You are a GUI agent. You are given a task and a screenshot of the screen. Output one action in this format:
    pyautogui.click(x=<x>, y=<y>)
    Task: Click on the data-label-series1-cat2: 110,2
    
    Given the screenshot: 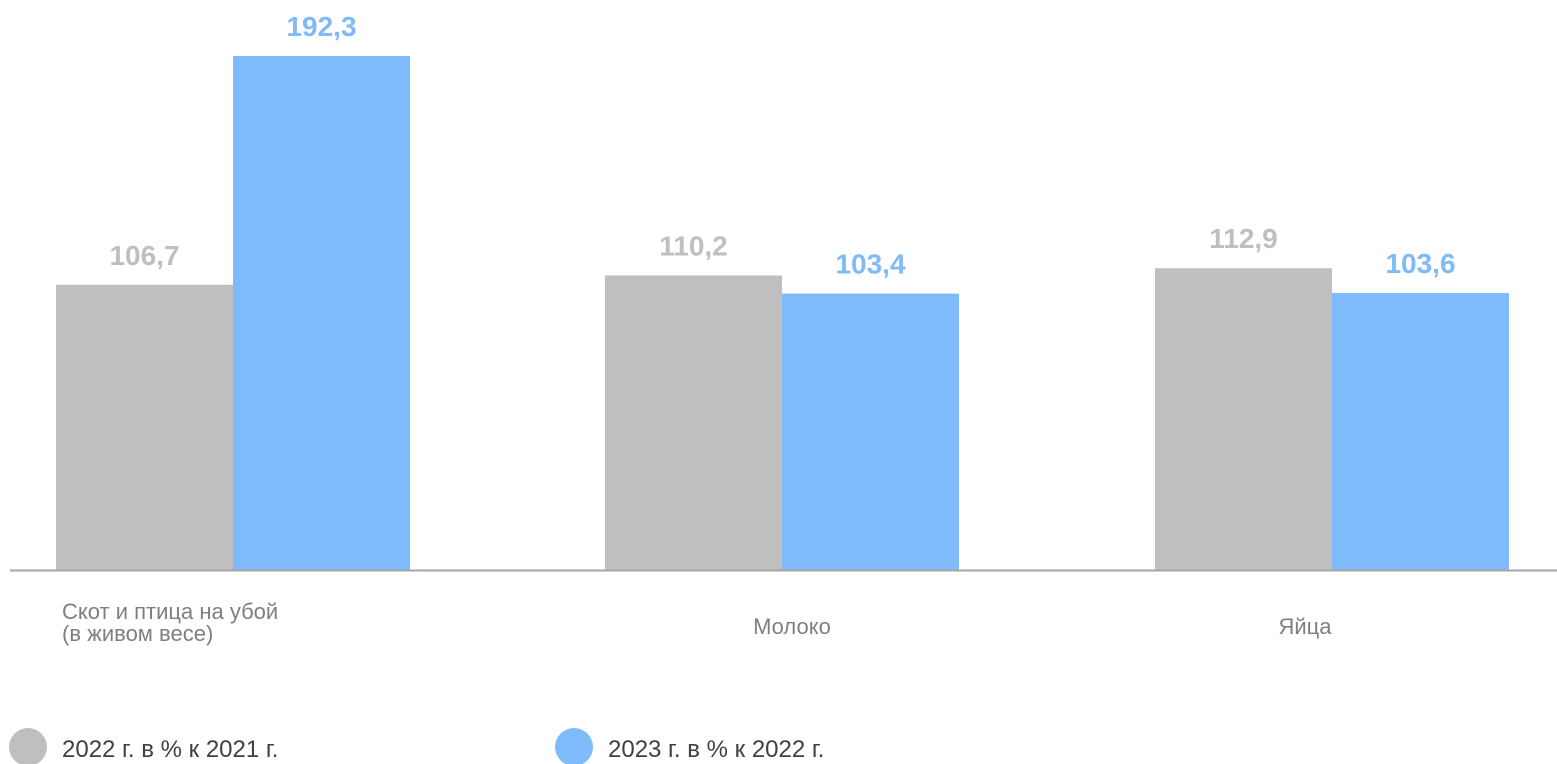 What is the action you would take?
    pyautogui.click(x=693, y=245)
    